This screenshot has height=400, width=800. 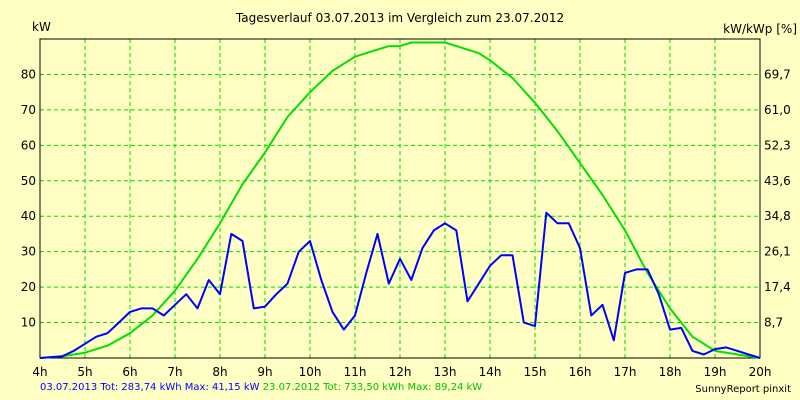 I want to click on x-tick-label: 11h, so click(x=355, y=372).